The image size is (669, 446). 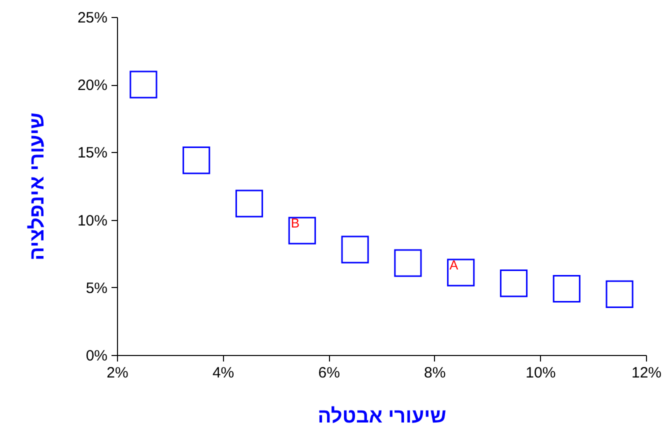 I want to click on y-axis-title: שיעורי אינפלציה, so click(x=37, y=186).